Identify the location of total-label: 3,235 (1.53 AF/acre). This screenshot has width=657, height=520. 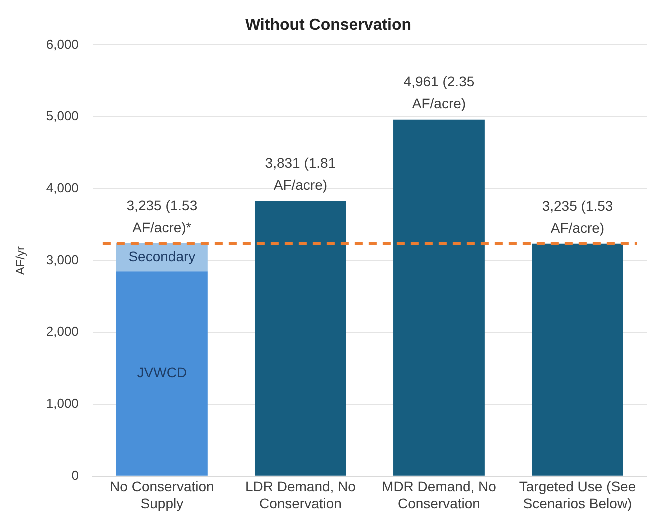
(578, 217).